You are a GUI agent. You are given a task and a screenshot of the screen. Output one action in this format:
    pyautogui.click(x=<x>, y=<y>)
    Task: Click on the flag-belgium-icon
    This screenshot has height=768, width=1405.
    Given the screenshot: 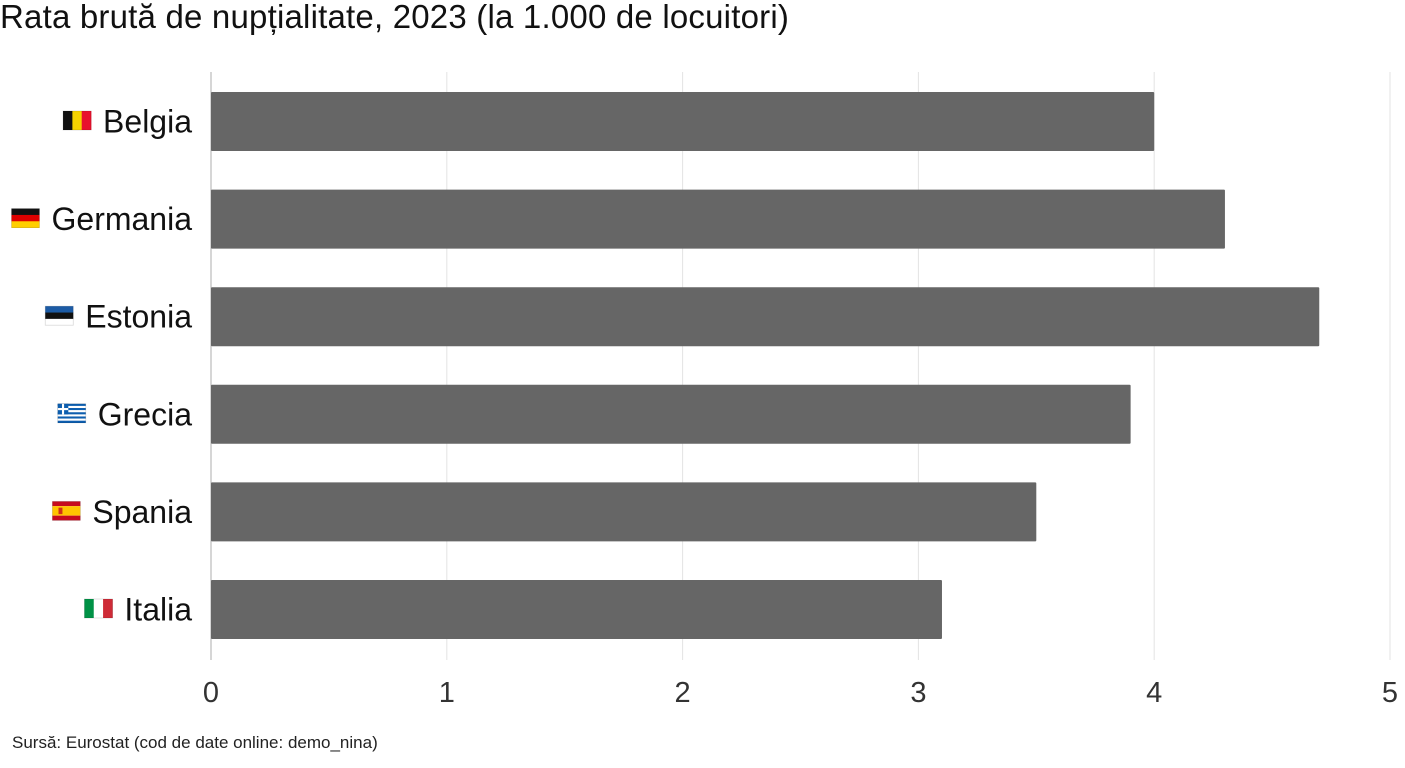 What is the action you would take?
    pyautogui.click(x=77, y=120)
    